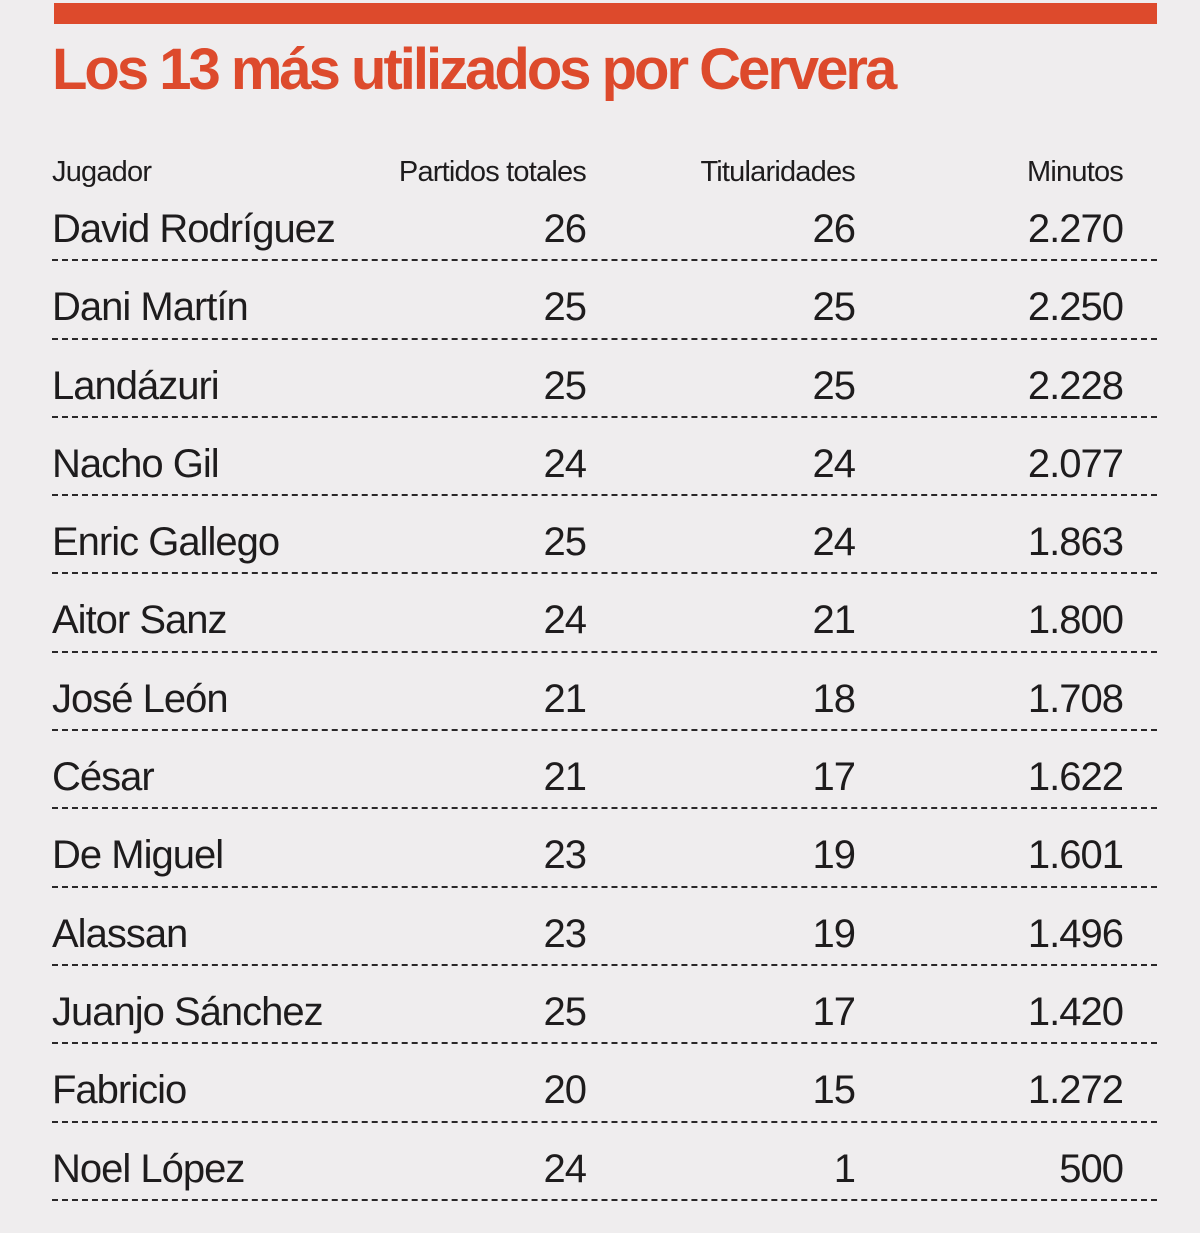  What do you see at coordinates (492, 172) in the screenshot?
I see `column-header-total-matches: Partidos totales` at bounding box center [492, 172].